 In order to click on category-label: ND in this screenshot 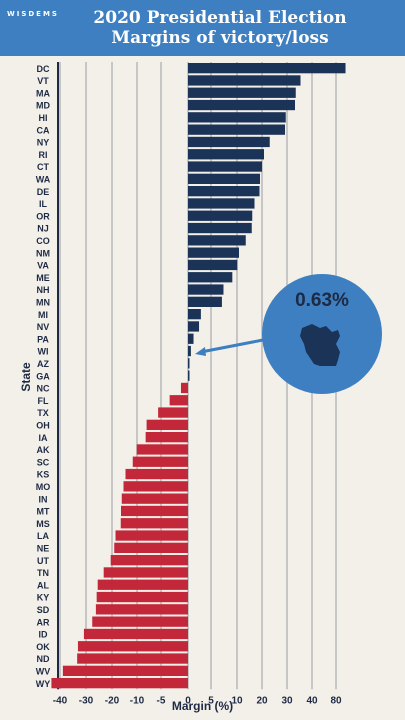, I will do `click(43, 659)`.